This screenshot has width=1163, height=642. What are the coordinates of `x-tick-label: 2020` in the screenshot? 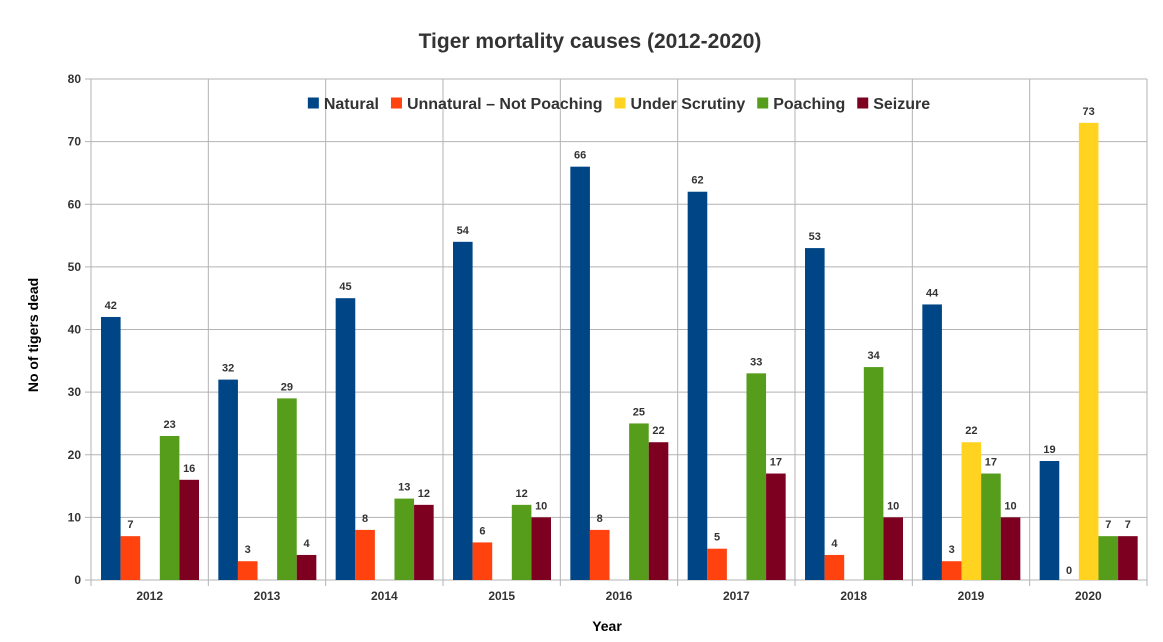 It's located at (1088, 596).